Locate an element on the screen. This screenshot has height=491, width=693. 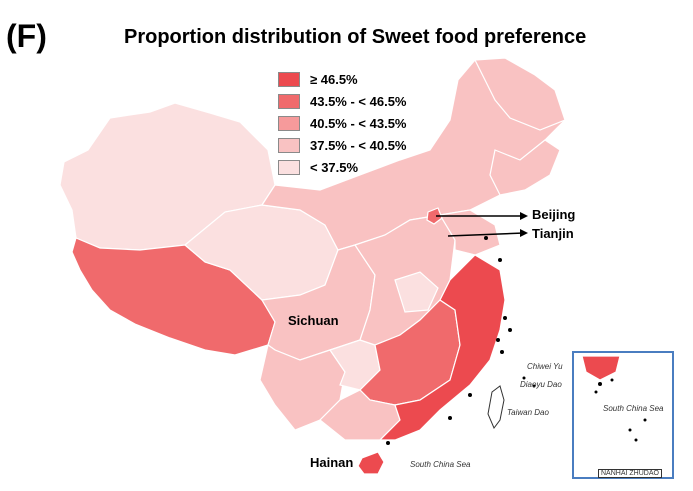
label-south-china-sea: South China Sea is located at coordinates (440, 464).